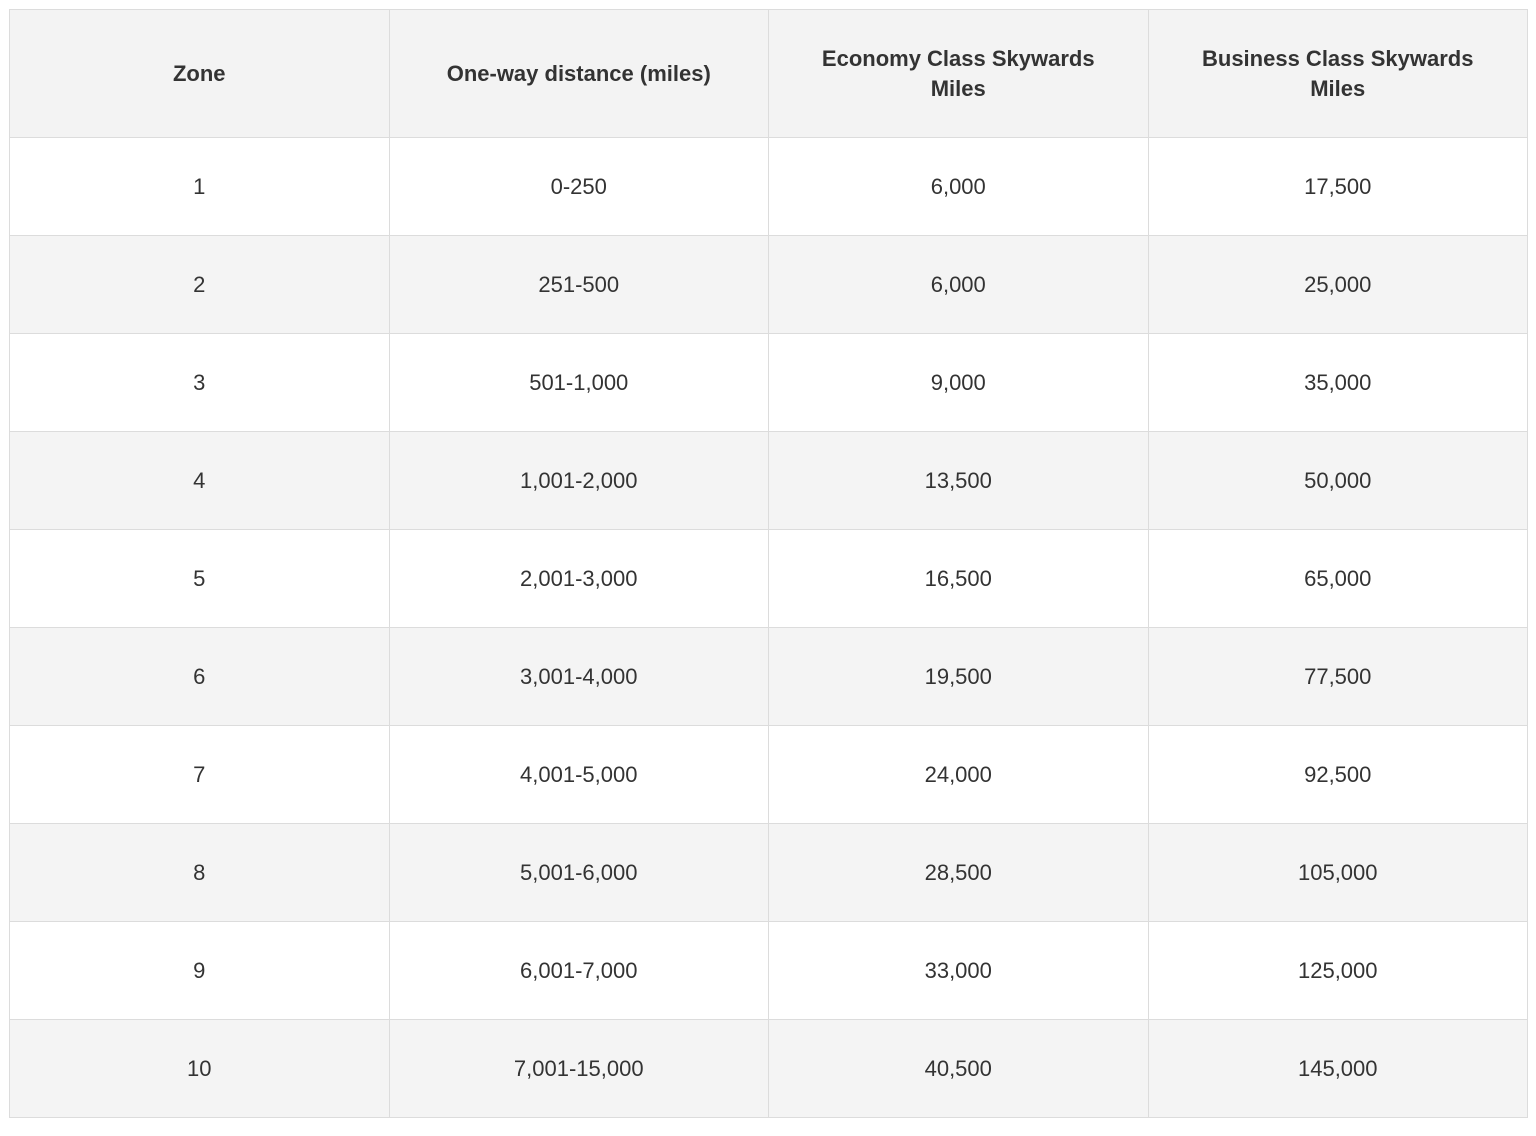  What do you see at coordinates (578, 1068) in the screenshot?
I see `table-cell: 7,001-15,000` at bounding box center [578, 1068].